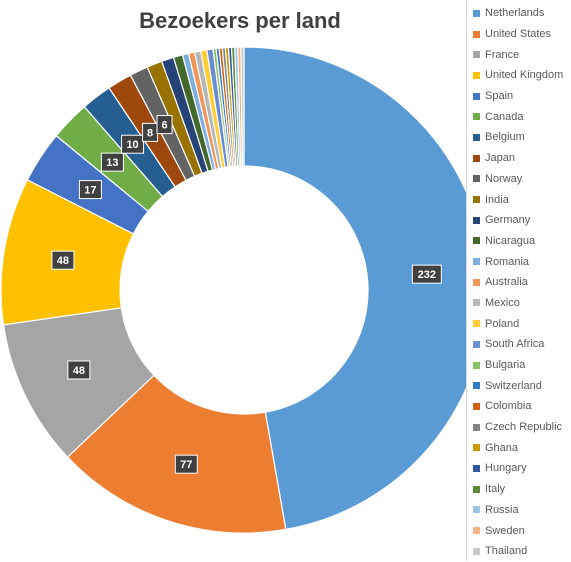  Describe the element at coordinates (505, 365) in the screenshot. I see `legend-label: Bulgaria` at that location.